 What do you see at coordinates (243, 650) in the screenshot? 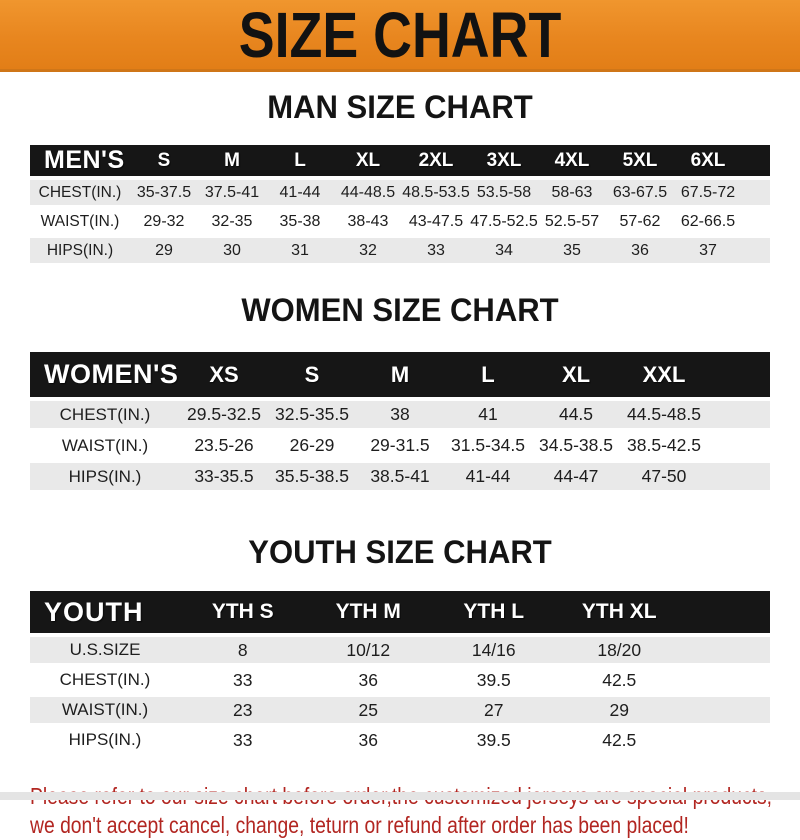
I see `value-cell: 8` at bounding box center [243, 650].